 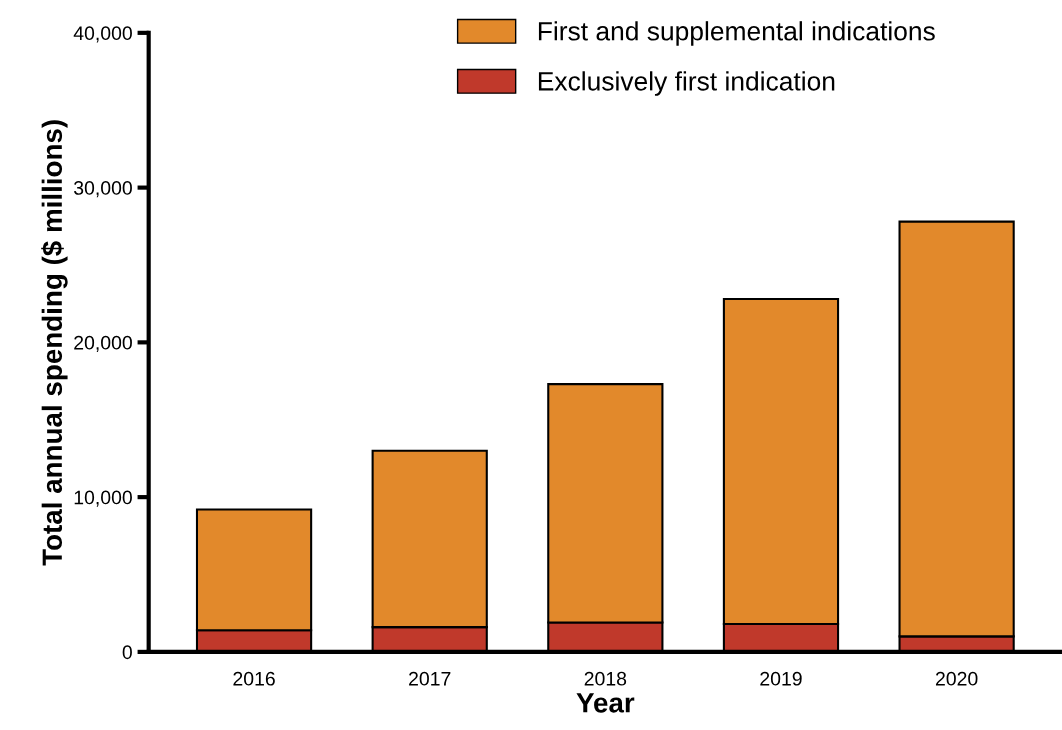 What do you see at coordinates (956, 678) in the screenshot?
I see `x-tick-label: 2020` at bounding box center [956, 678].